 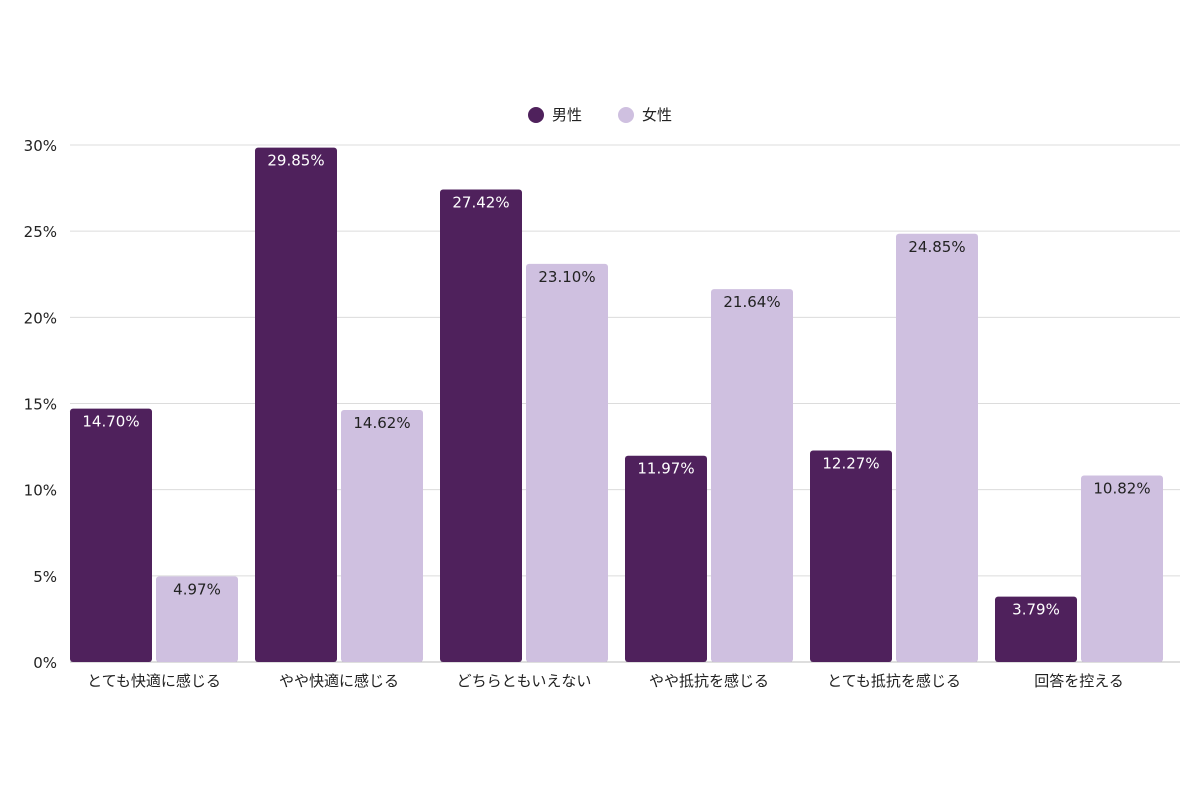 What do you see at coordinates (566, 277) in the screenshot?
I see `bar-value-label: 23.10%` at bounding box center [566, 277].